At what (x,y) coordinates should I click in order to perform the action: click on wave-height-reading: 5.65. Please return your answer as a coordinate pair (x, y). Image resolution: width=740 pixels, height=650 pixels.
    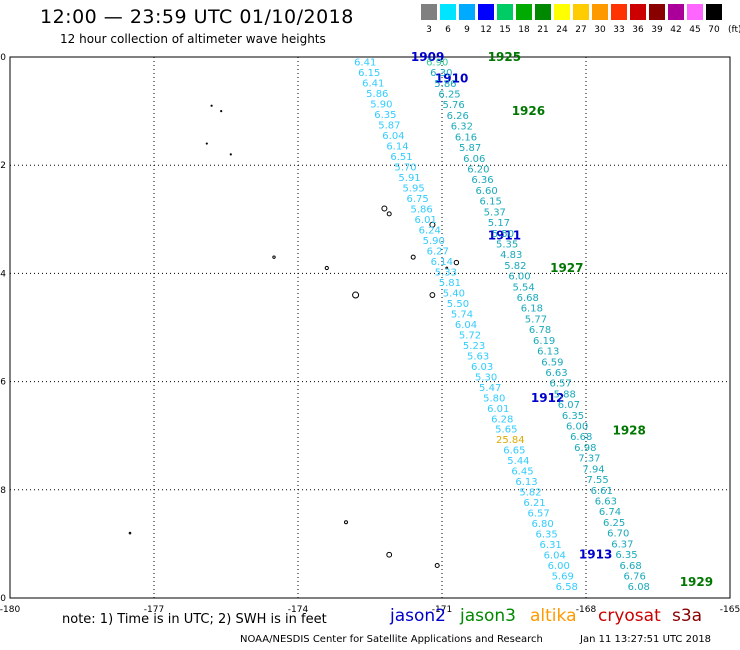
    Looking at the image, I should click on (506, 430).